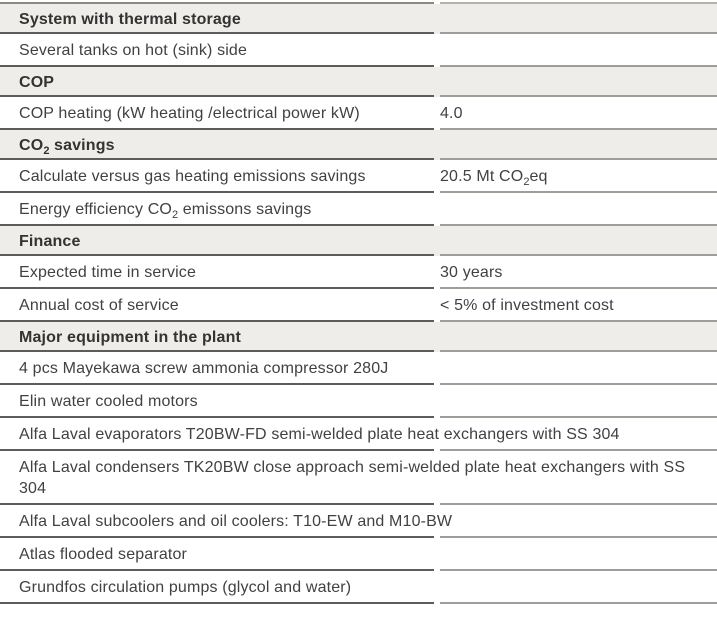 The image size is (717, 642). I want to click on row-label: Several tanks on hot (sink) side, so click(133, 50).